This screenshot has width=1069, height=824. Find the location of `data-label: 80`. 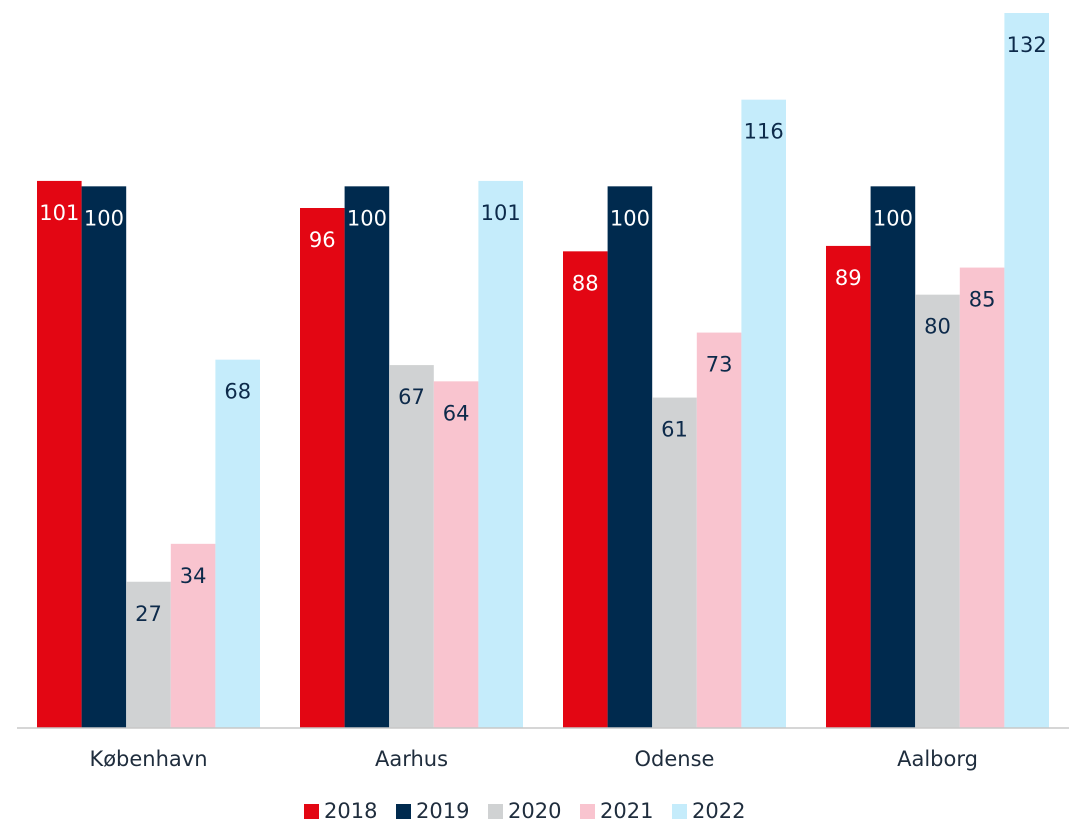

data-label: 80 is located at coordinates (937, 327).